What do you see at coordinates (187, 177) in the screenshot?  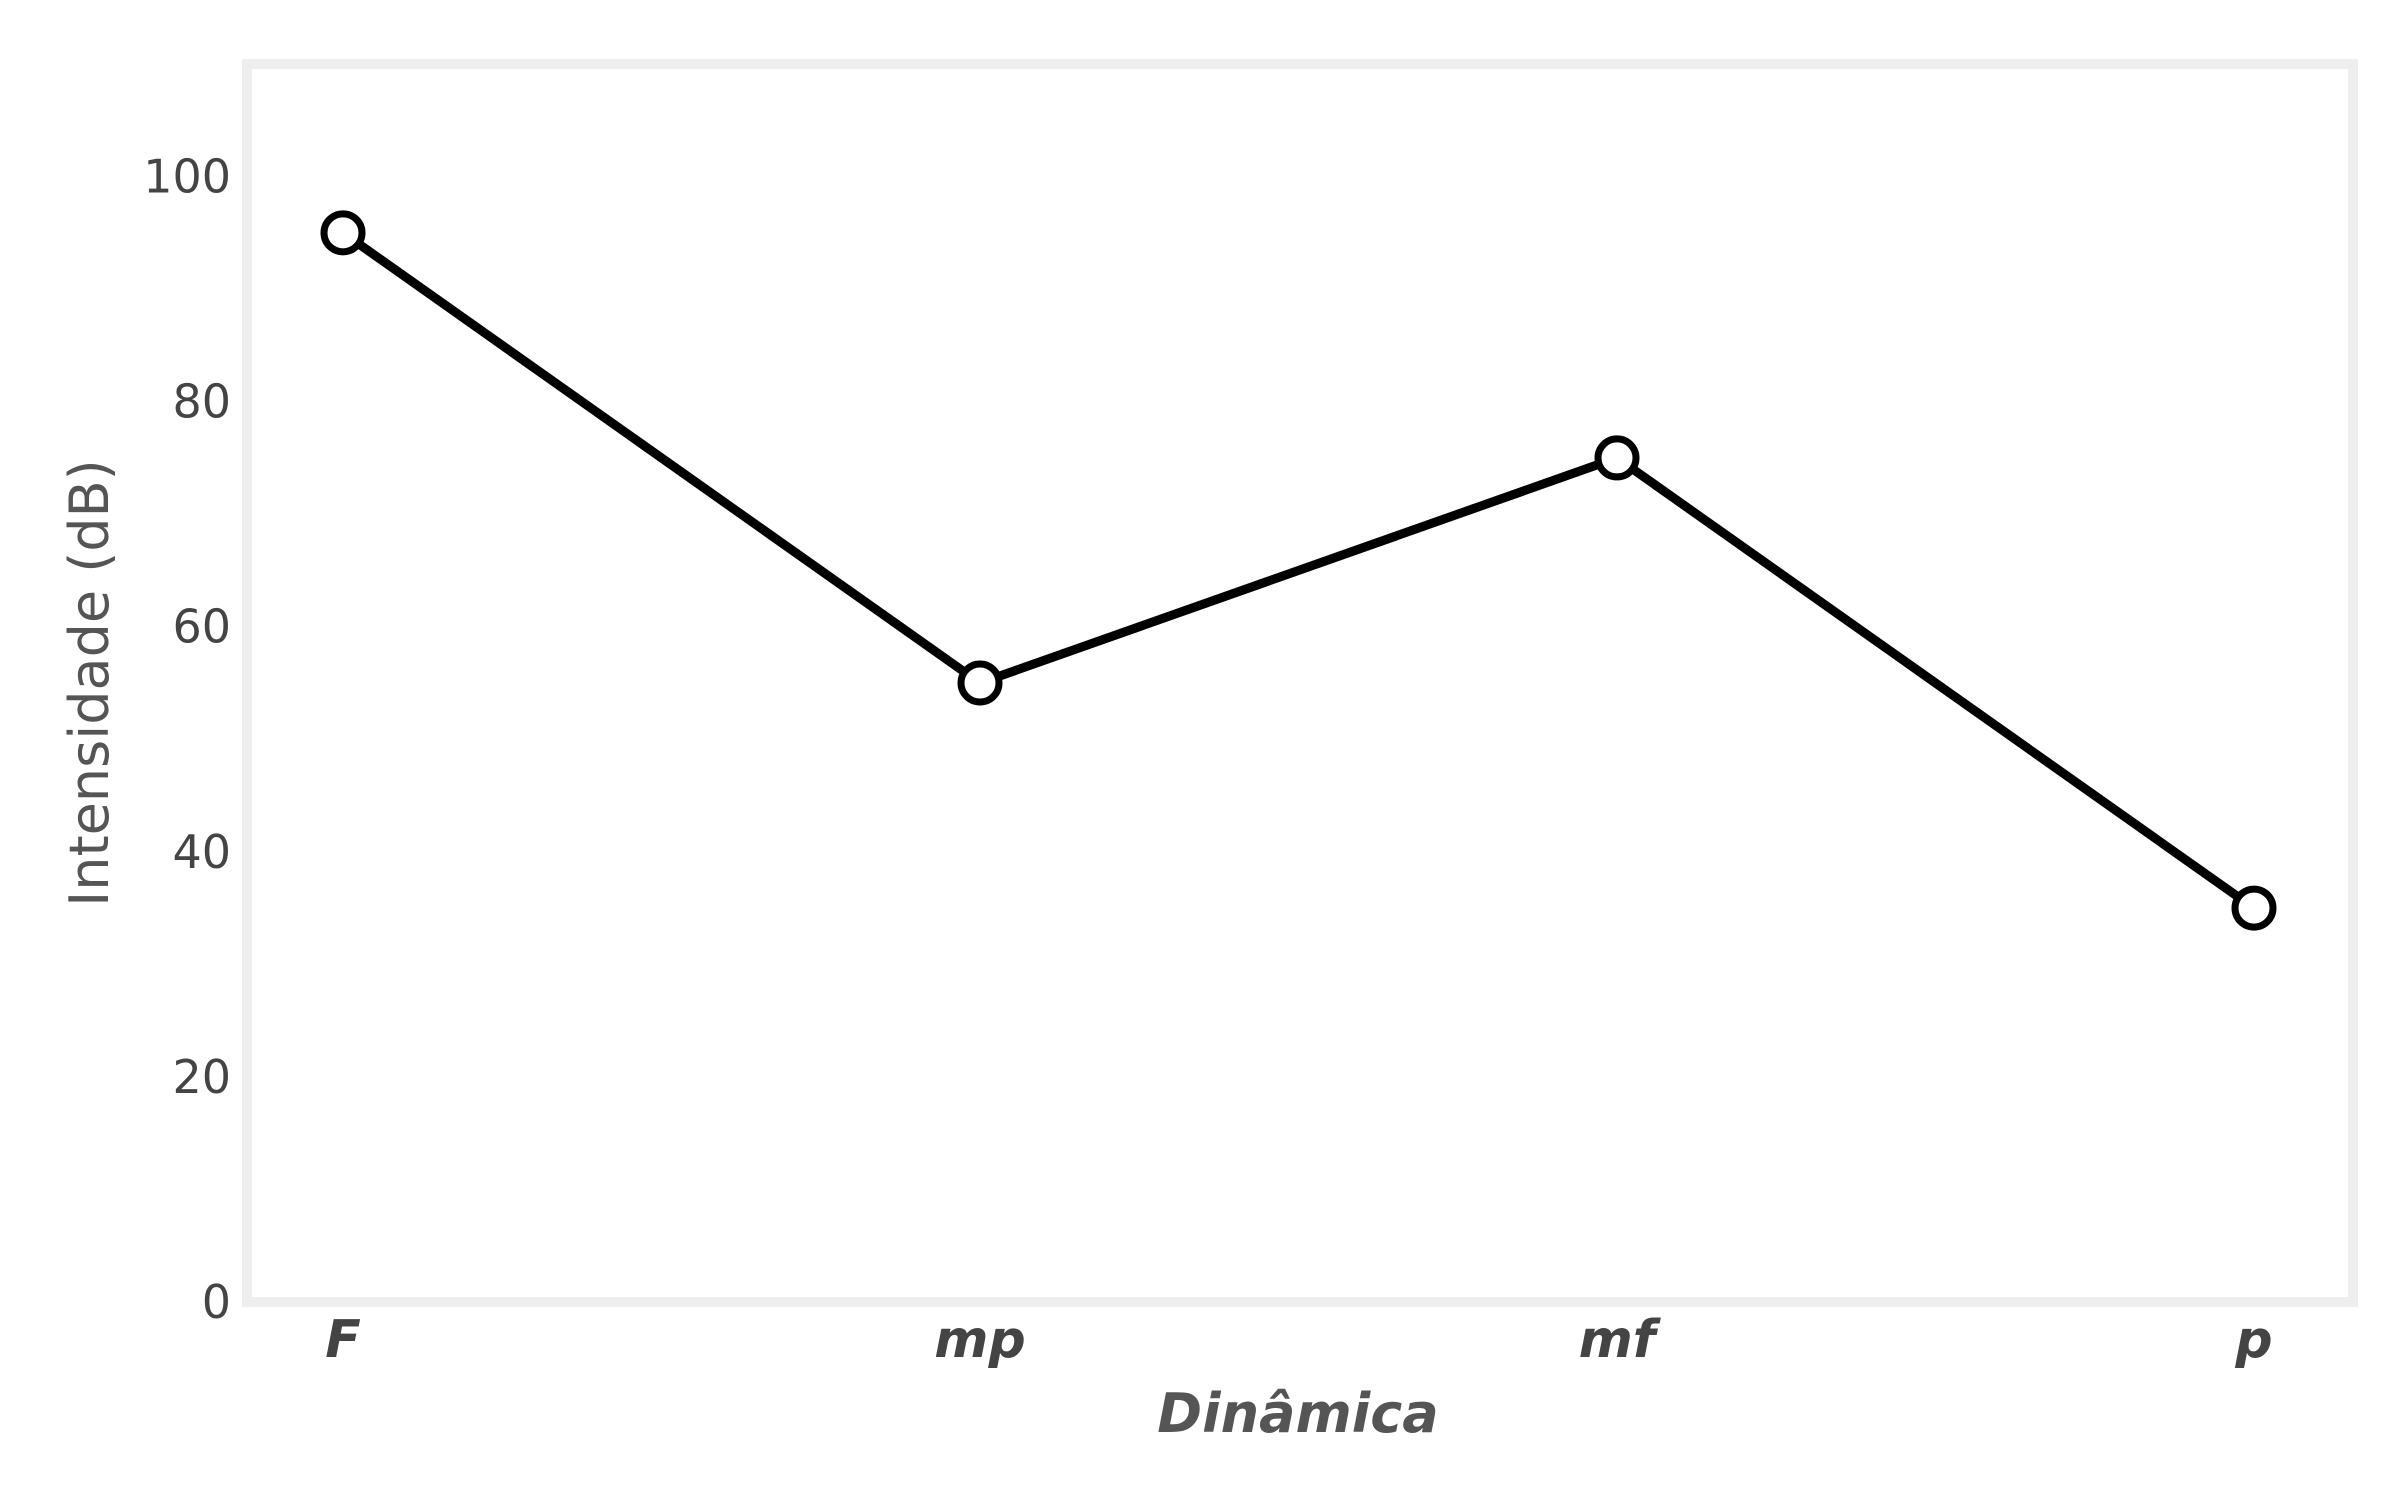 I see `y-tick-label: 100` at bounding box center [187, 177].